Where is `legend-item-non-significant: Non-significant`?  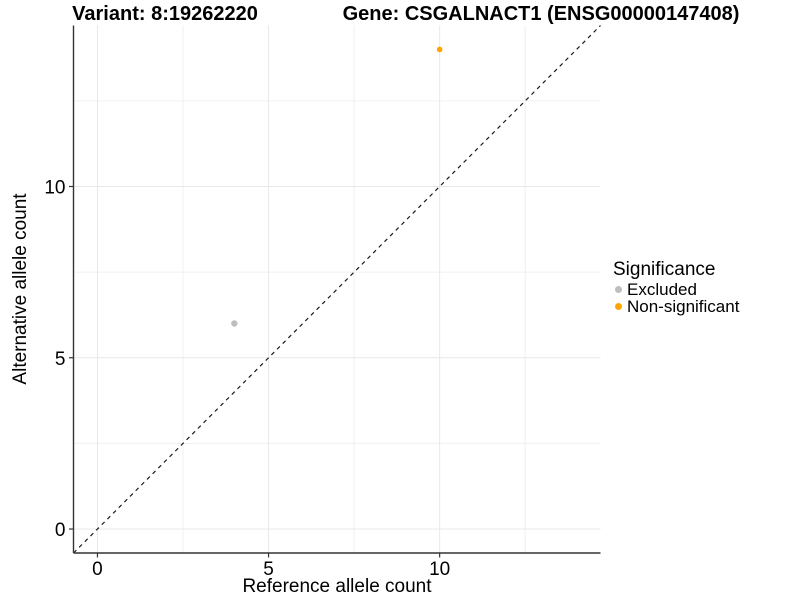
legend-item-non-significant: Non-significant is located at coordinates (675, 306).